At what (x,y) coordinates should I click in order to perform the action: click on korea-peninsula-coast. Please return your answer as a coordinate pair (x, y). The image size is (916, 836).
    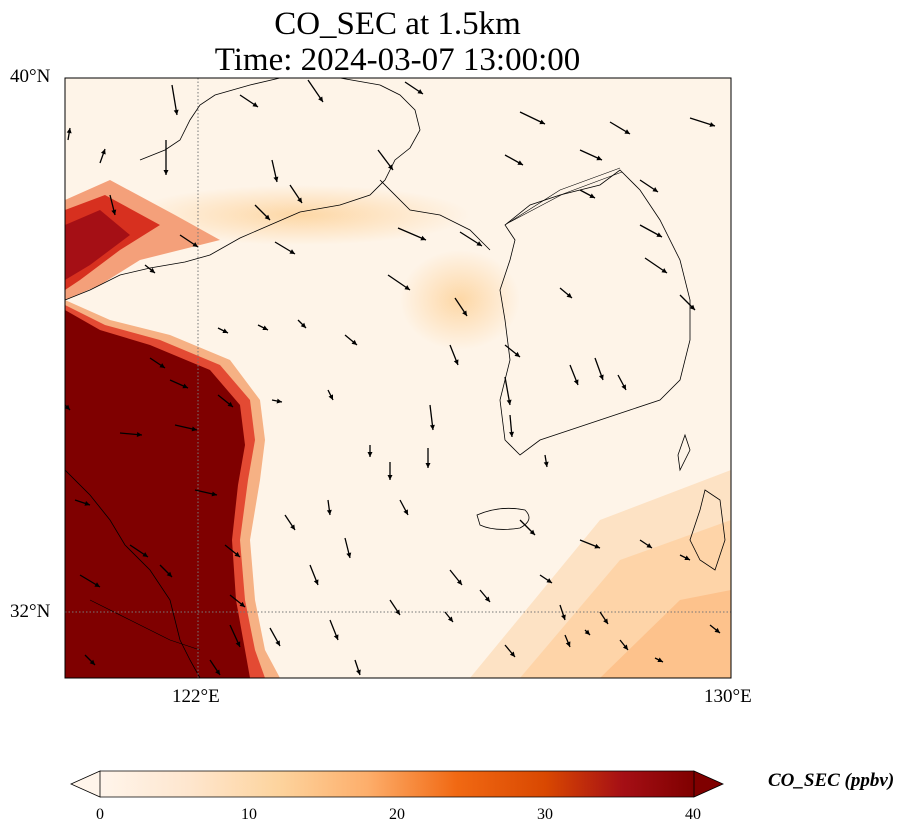
    Looking at the image, I should click on (595, 312).